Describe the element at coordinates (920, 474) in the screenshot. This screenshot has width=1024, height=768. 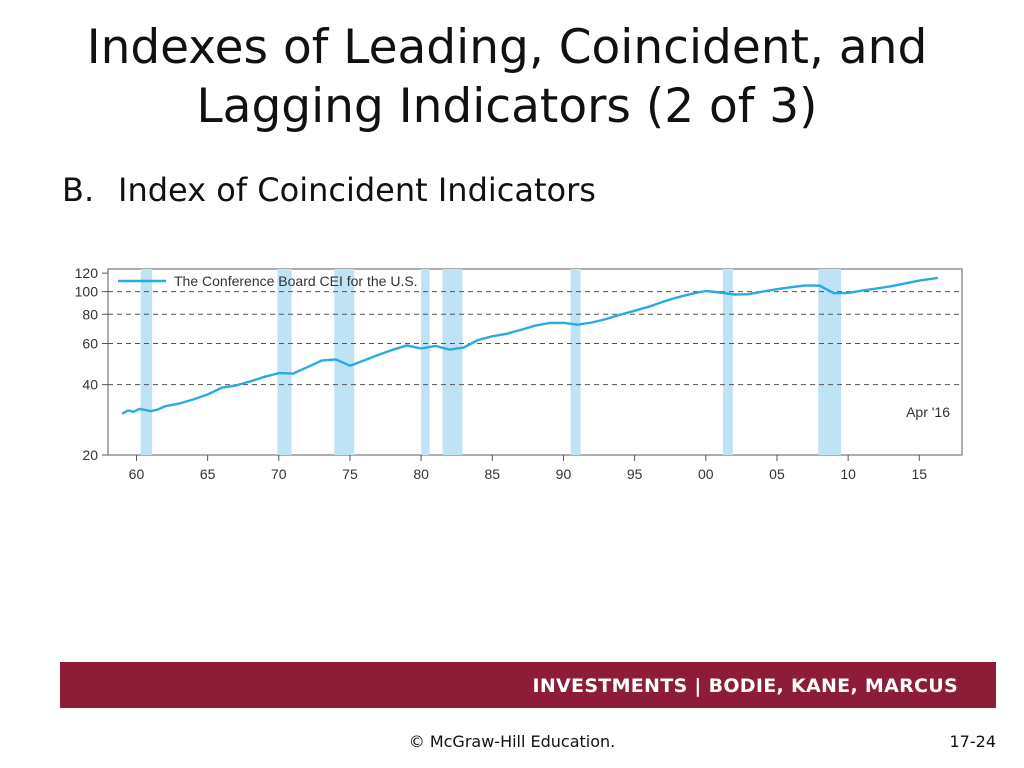
I see `x-tick-label-15: 15` at that location.